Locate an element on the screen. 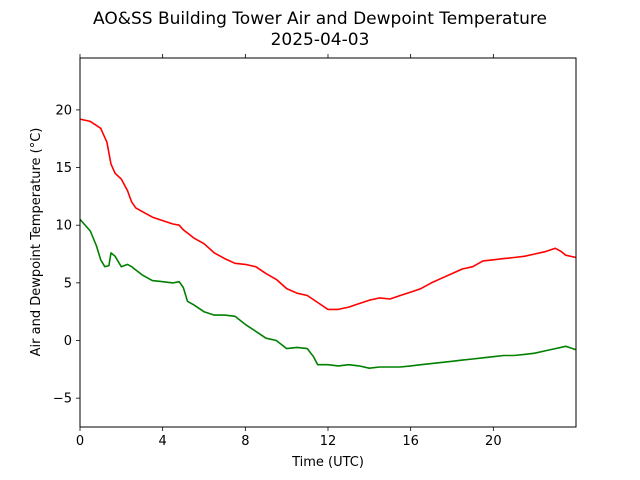 The width and height of the screenshot is (640, 480). y-tick-label: 15 is located at coordinates (63, 168).